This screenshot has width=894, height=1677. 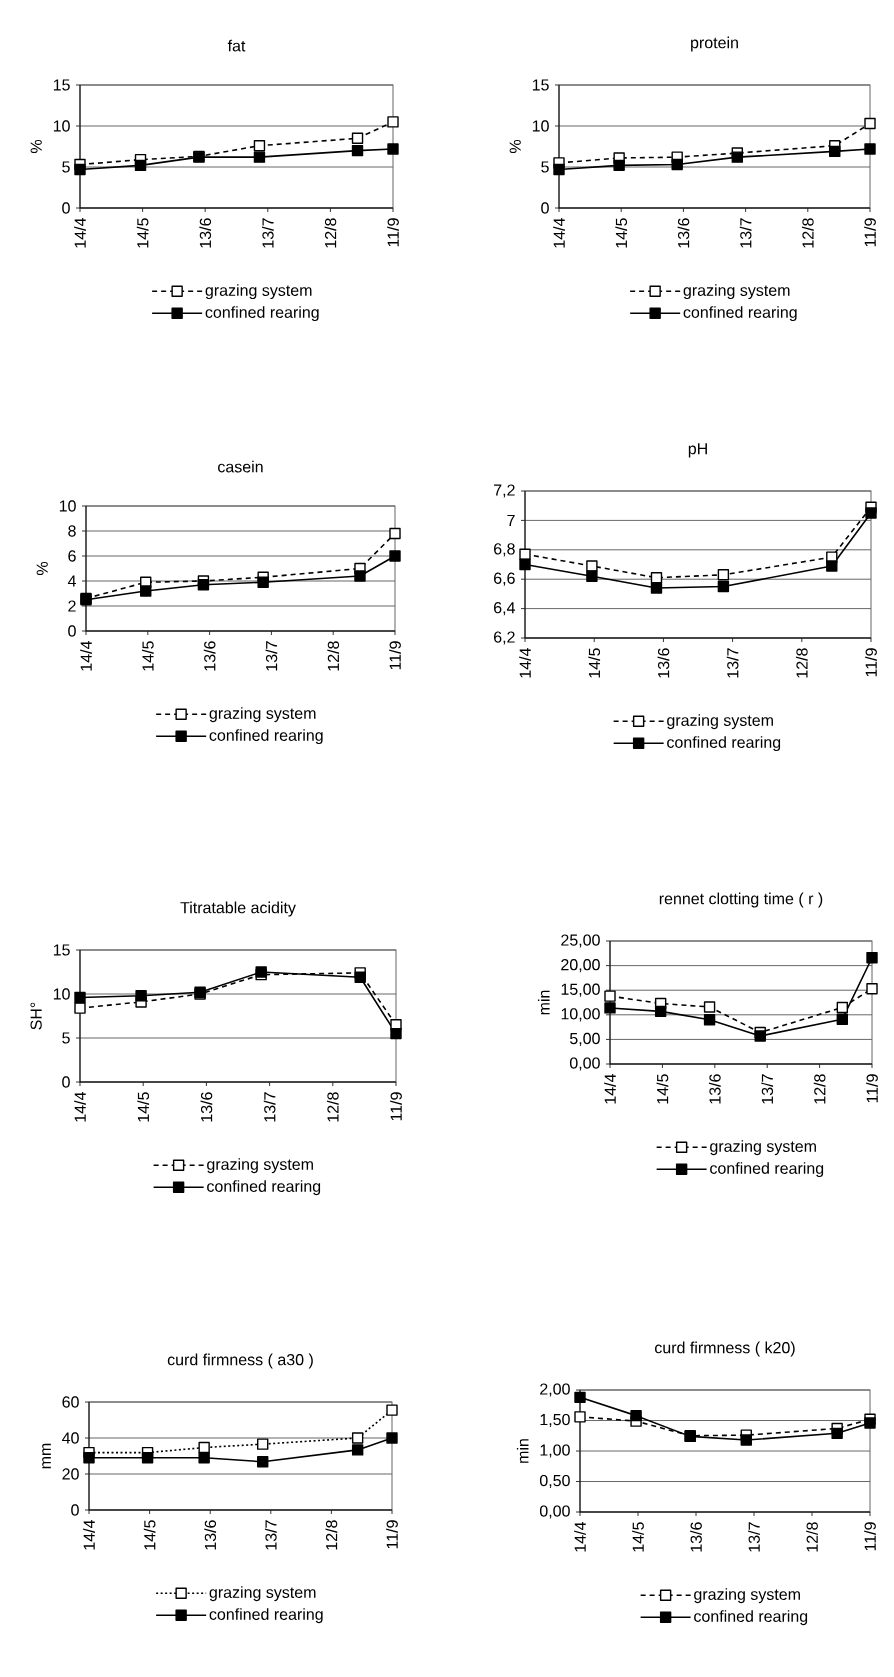 I want to click on y-axis-title: SH°, so click(x=36, y=1016).